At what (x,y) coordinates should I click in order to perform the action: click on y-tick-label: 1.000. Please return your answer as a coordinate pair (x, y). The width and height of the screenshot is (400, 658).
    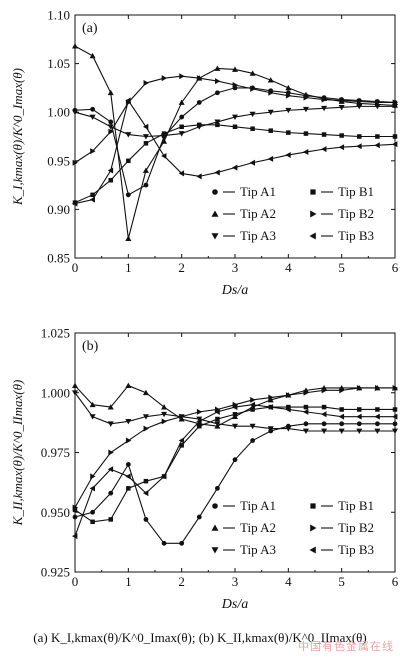
    Looking at the image, I should click on (55, 392).